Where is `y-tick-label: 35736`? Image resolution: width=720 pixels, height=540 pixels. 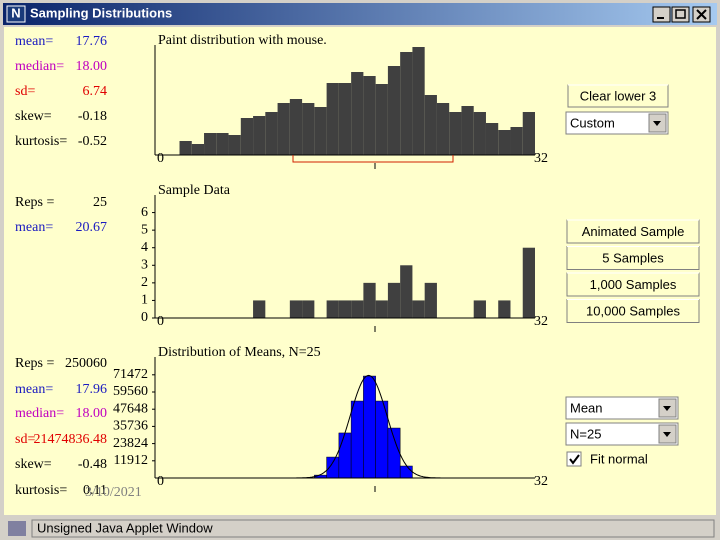
y-tick-label: 35736 is located at coordinates (130, 426).